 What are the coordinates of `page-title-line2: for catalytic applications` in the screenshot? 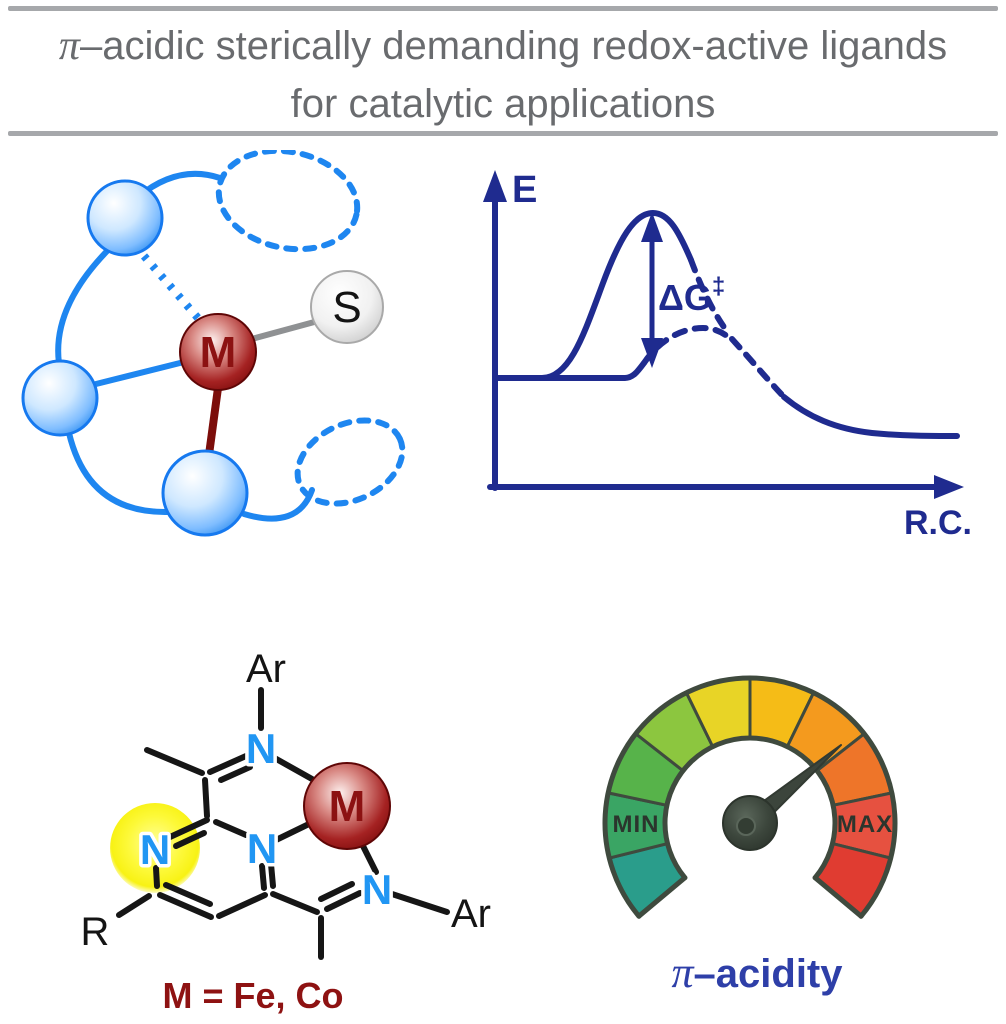 It's located at (503, 104).